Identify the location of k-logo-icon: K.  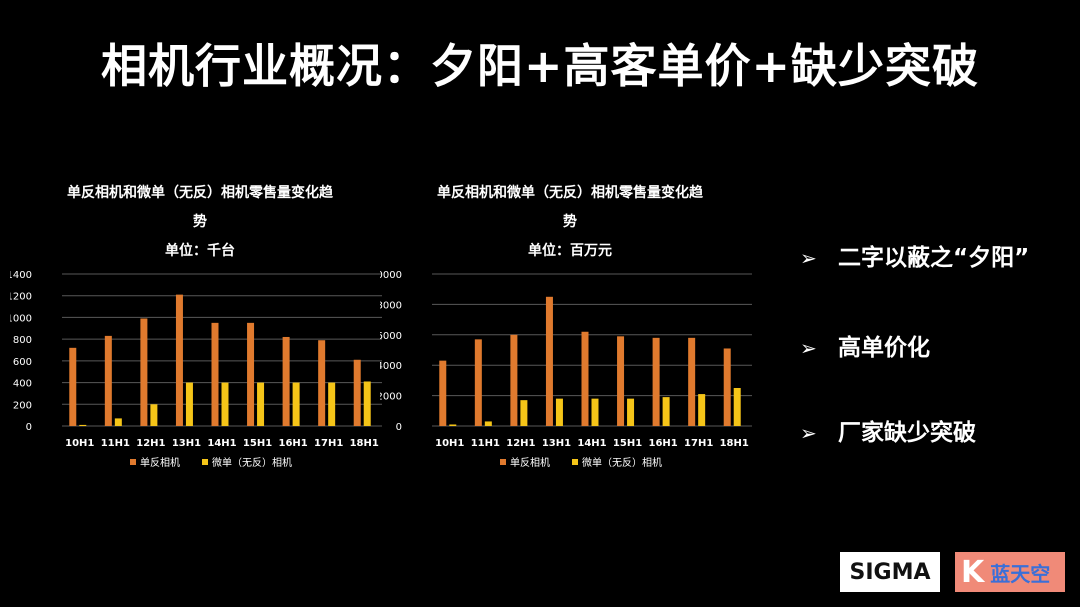
(973, 572).